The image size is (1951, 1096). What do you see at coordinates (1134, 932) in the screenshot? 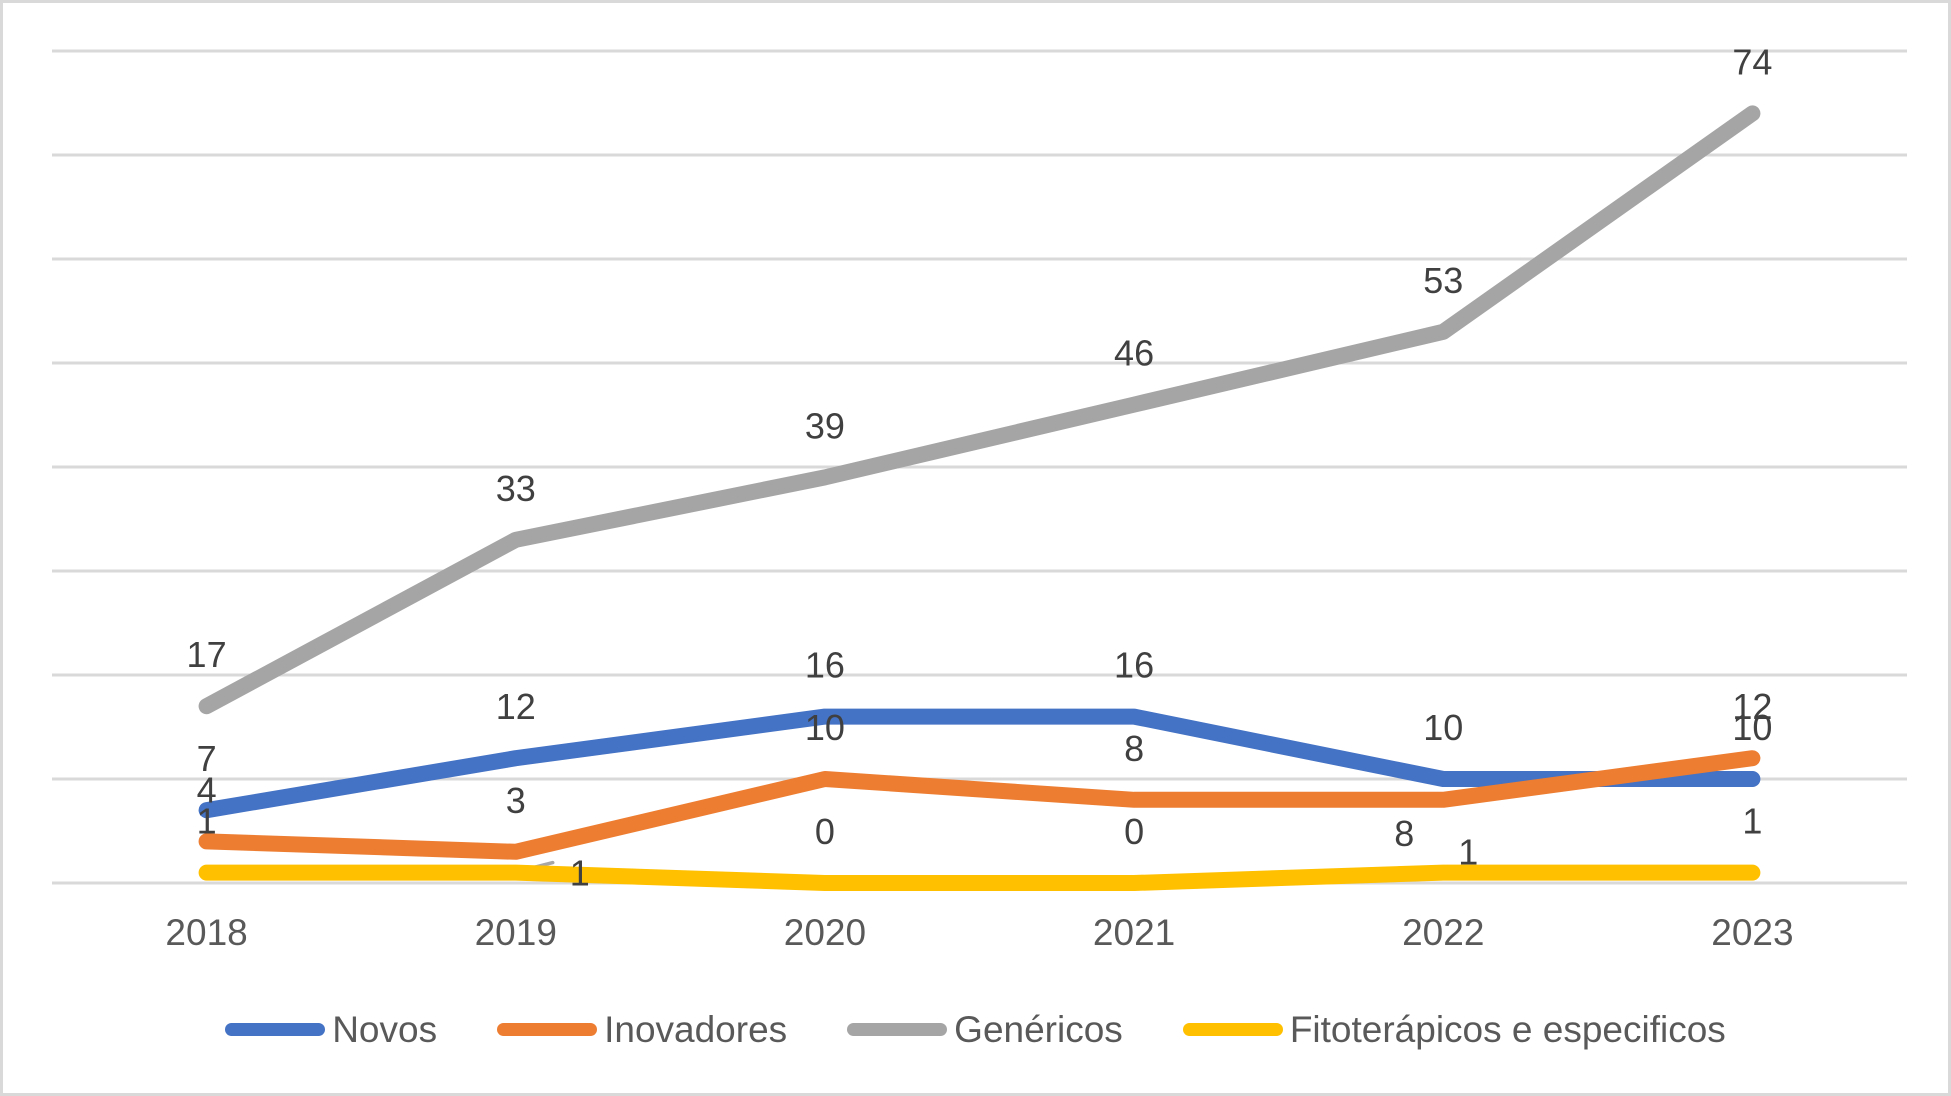
I see `x-axis-label-2021: 2021` at bounding box center [1134, 932].